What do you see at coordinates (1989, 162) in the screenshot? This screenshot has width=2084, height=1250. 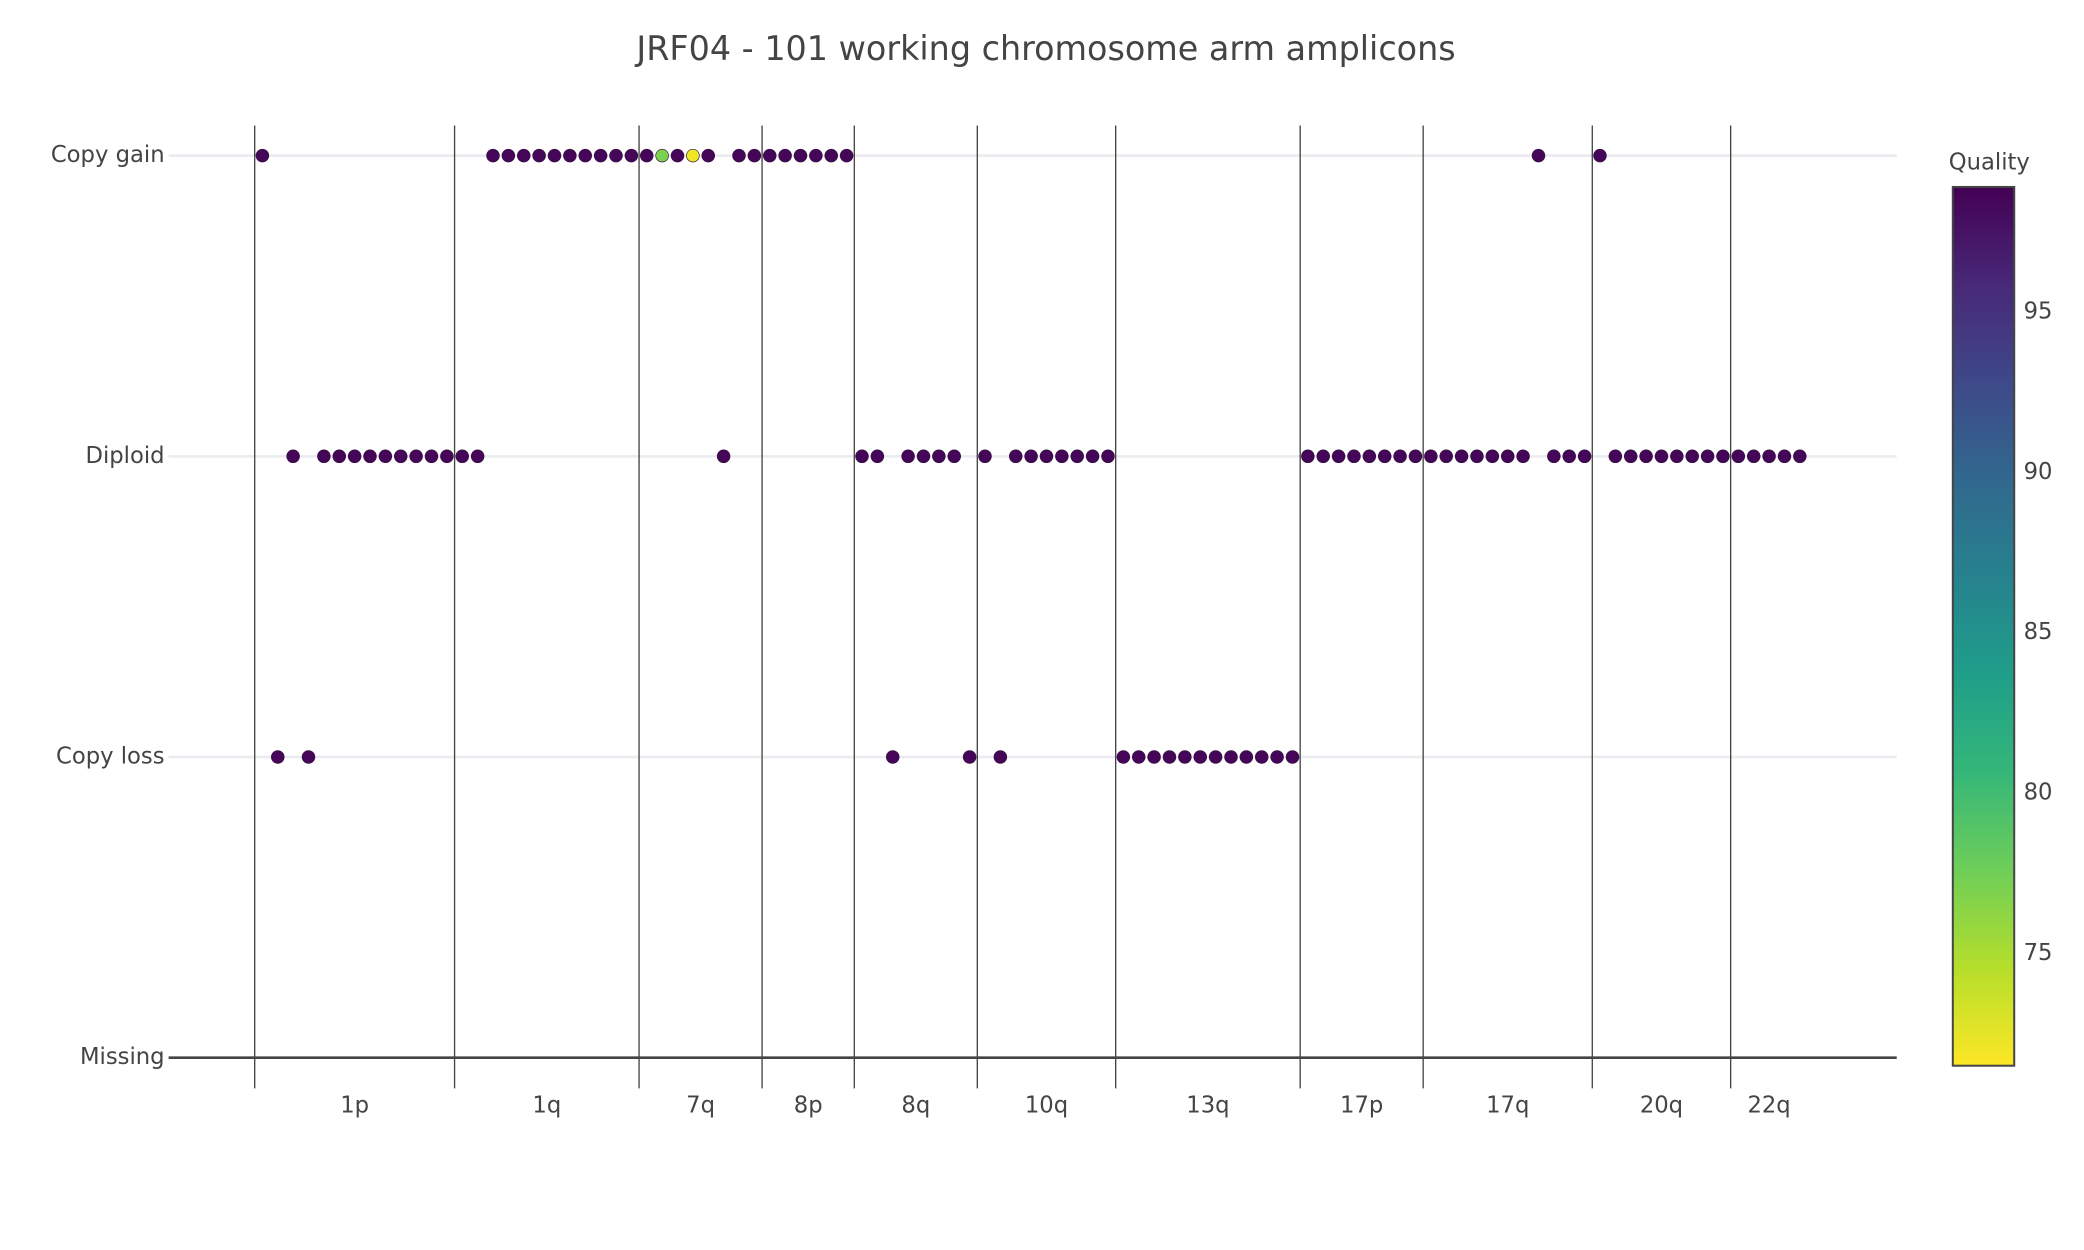 I see `colorbar-title: Quality` at bounding box center [1989, 162].